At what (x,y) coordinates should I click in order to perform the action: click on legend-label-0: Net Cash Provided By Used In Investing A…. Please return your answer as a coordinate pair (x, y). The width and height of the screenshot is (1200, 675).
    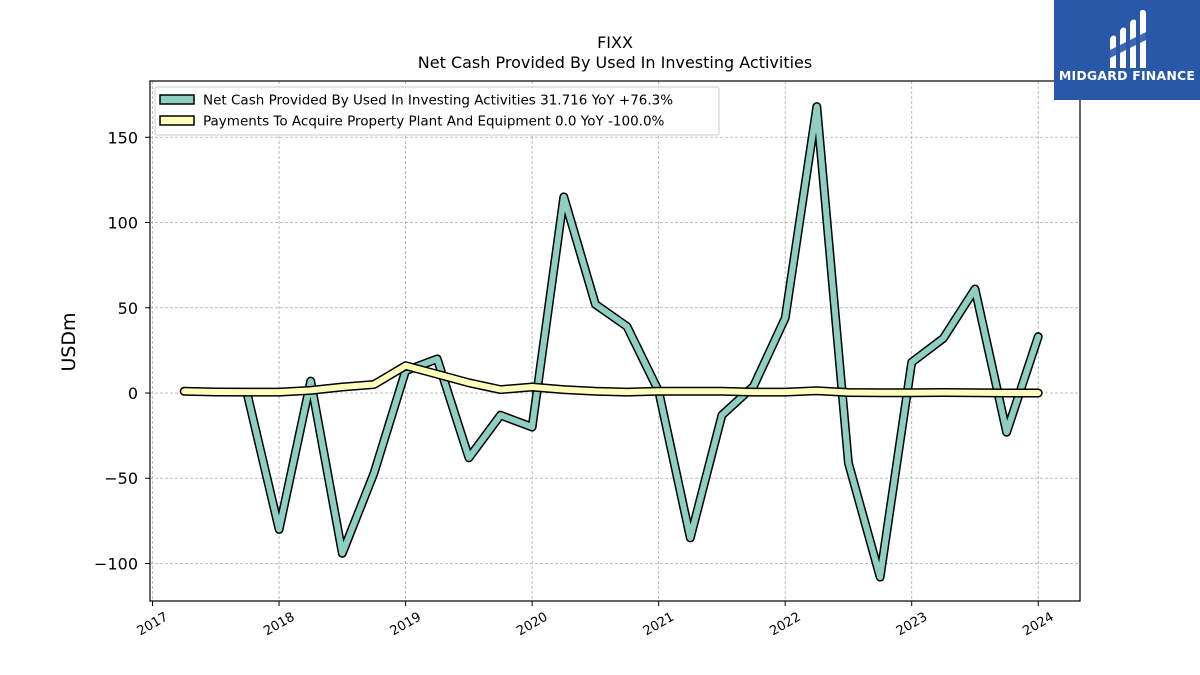
    Looking at the image, I should click on (438, 101).